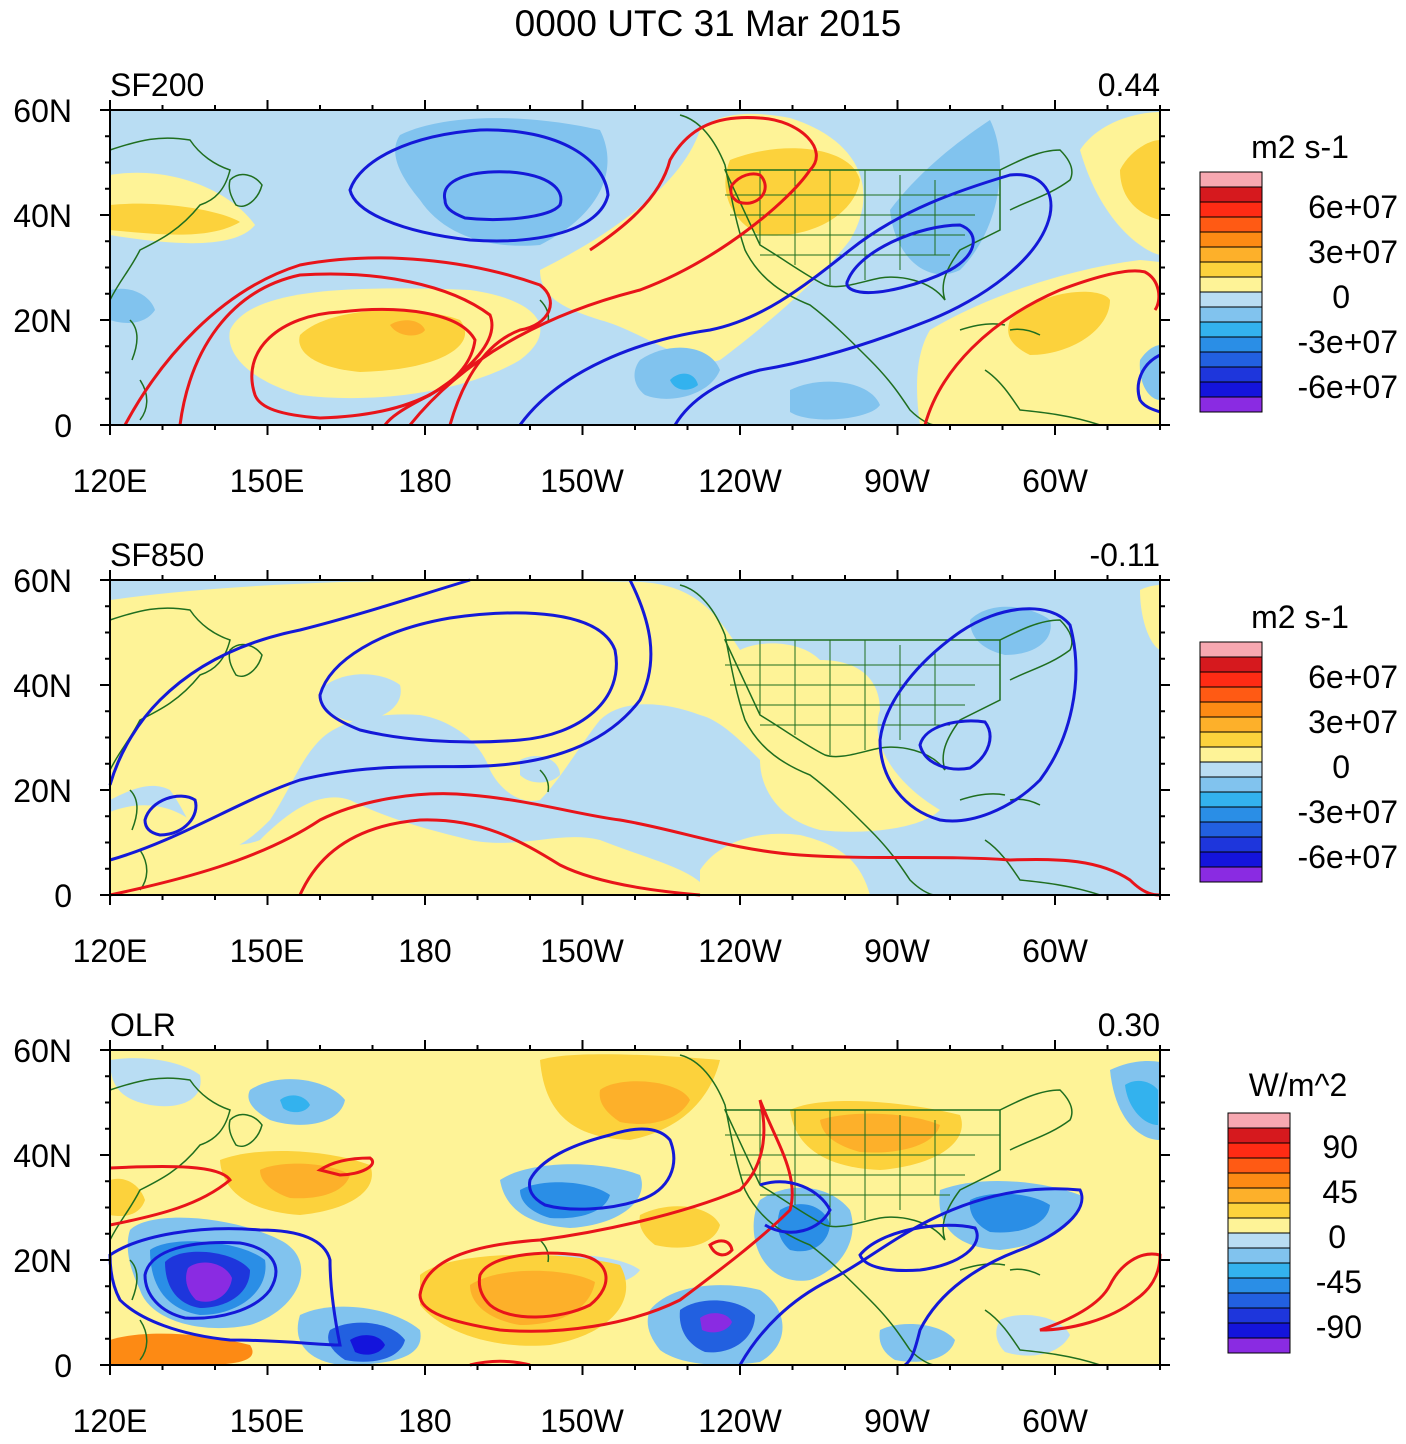 The image size is (1406, 1444). Describe the element at coordinates (1300, 147) in the screenshot. I see `colorbar-units-sf200: m2 s-1` at that location.